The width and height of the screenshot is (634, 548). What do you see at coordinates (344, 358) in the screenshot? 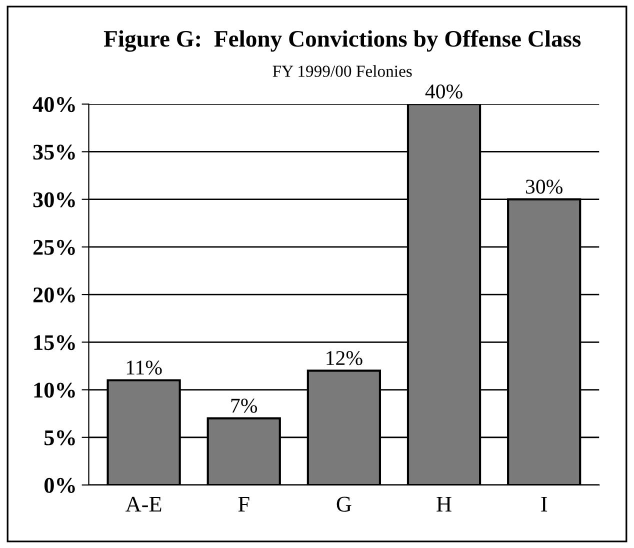
I see `data-label: 12%` at bounding box center [344, 358].